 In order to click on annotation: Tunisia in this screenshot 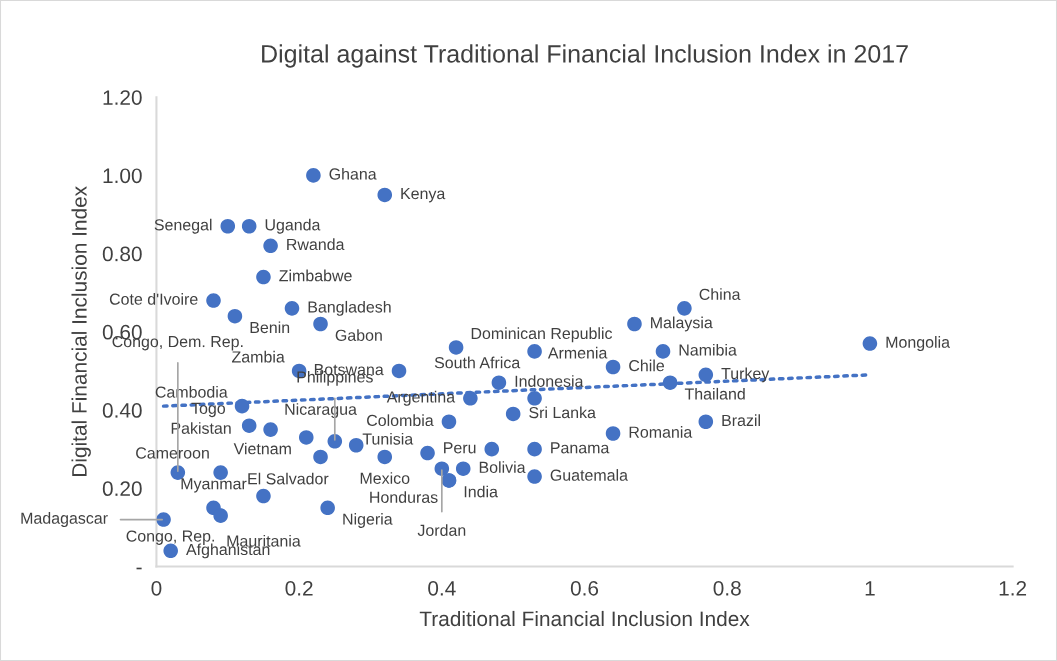, I will do `click(388, 438)`.